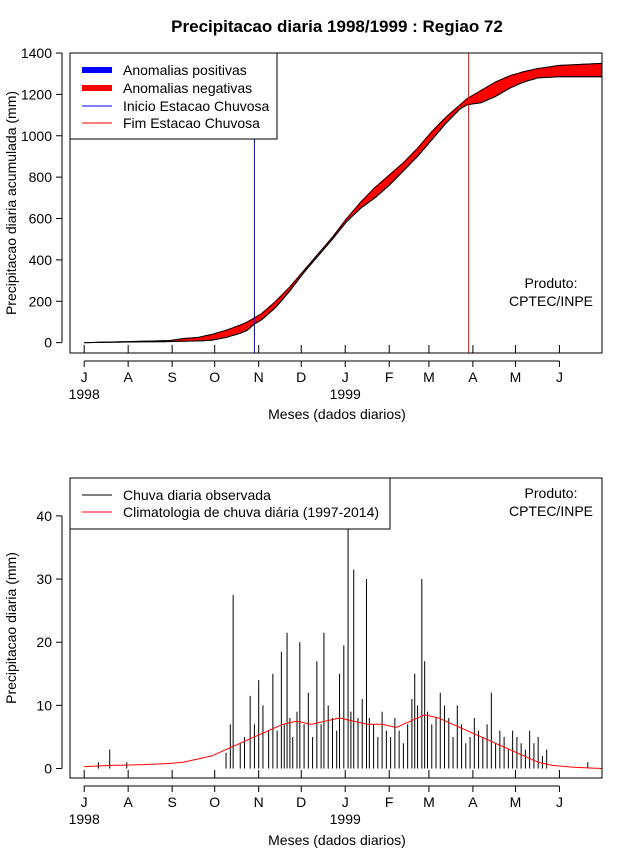  What do you see at coordinates (301, 377) in the screenshot?
I see `top-x-tick-label: D` at bounding box center [301, 377].